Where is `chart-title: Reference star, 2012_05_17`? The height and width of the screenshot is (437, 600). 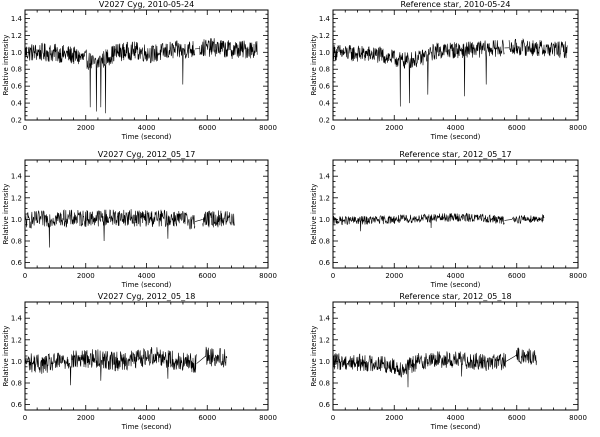
chart-title: Reference star, 2012_05_17 is located at coordinates (455, 154).